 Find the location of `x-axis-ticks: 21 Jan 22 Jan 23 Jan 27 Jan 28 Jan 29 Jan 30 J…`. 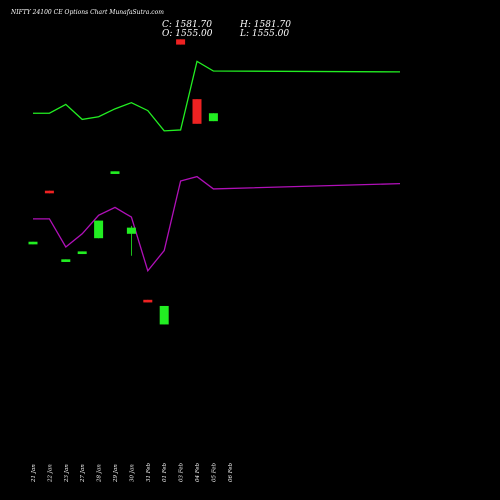

x-axis-ticks: 21 Jan 22 Jan 23 Jan 27 Jan 28 Jan 29 Jan 30 J… is located at coordinates (132, 472).